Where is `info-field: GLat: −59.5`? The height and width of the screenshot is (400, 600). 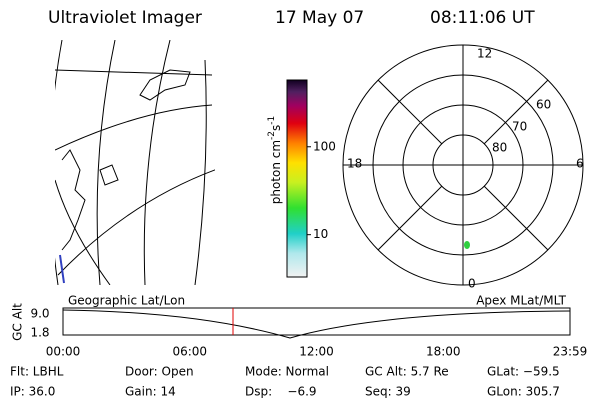 info-field: GLat: −59.5 is located at coordinates (523, 372).